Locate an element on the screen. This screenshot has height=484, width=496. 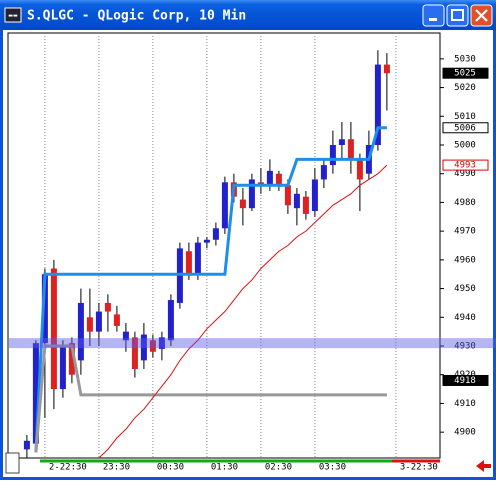
y-tick-label: 4960 is located at coordinates (465, 260).